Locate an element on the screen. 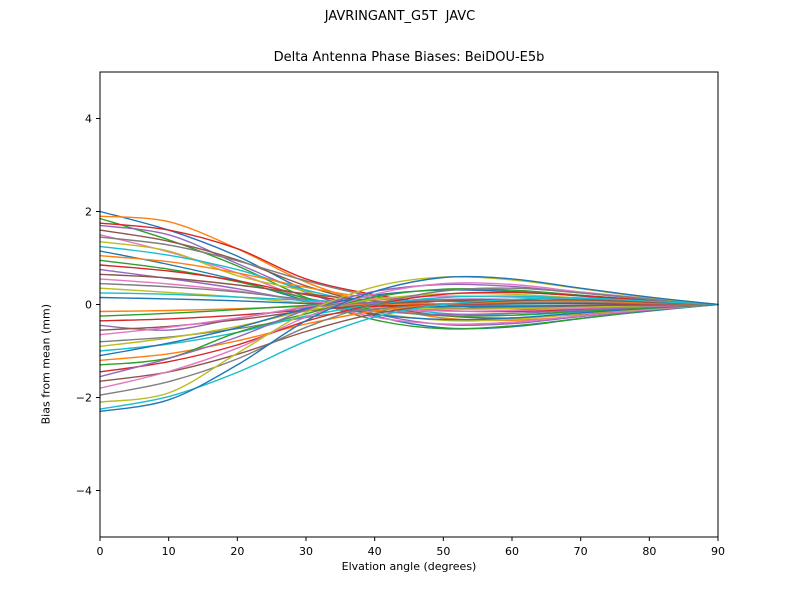  y-tick-label: 0 is located at coordinates (88, 305).